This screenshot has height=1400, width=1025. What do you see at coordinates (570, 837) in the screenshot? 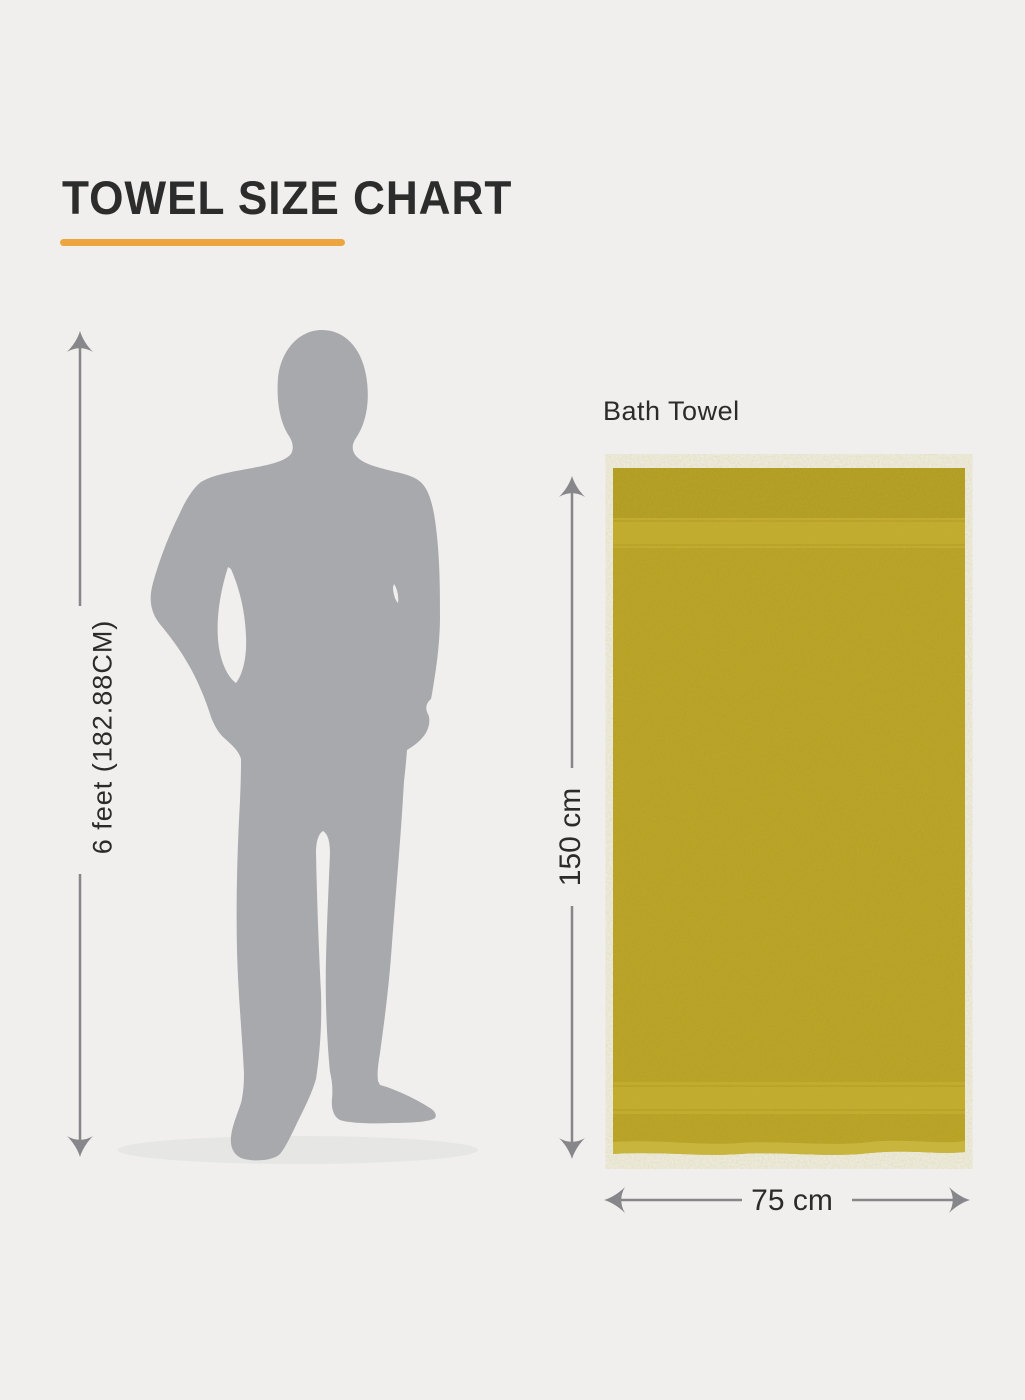
I see `towel-height-label: 150 cm` at bounding box center [570, 837].